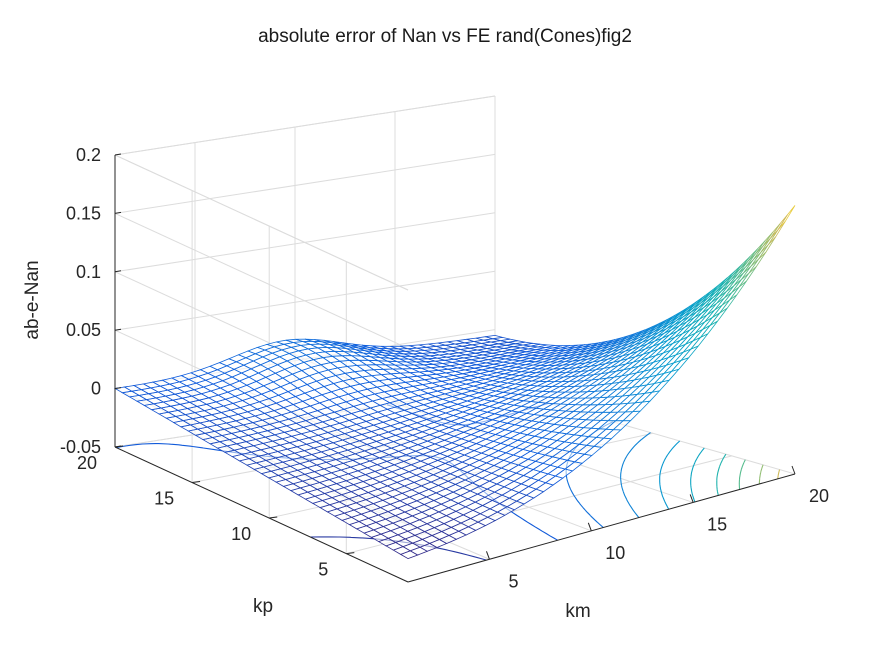 This screenshot has height=656, width=875. I want to click on y-tick-label: 20, so click(87, 463).